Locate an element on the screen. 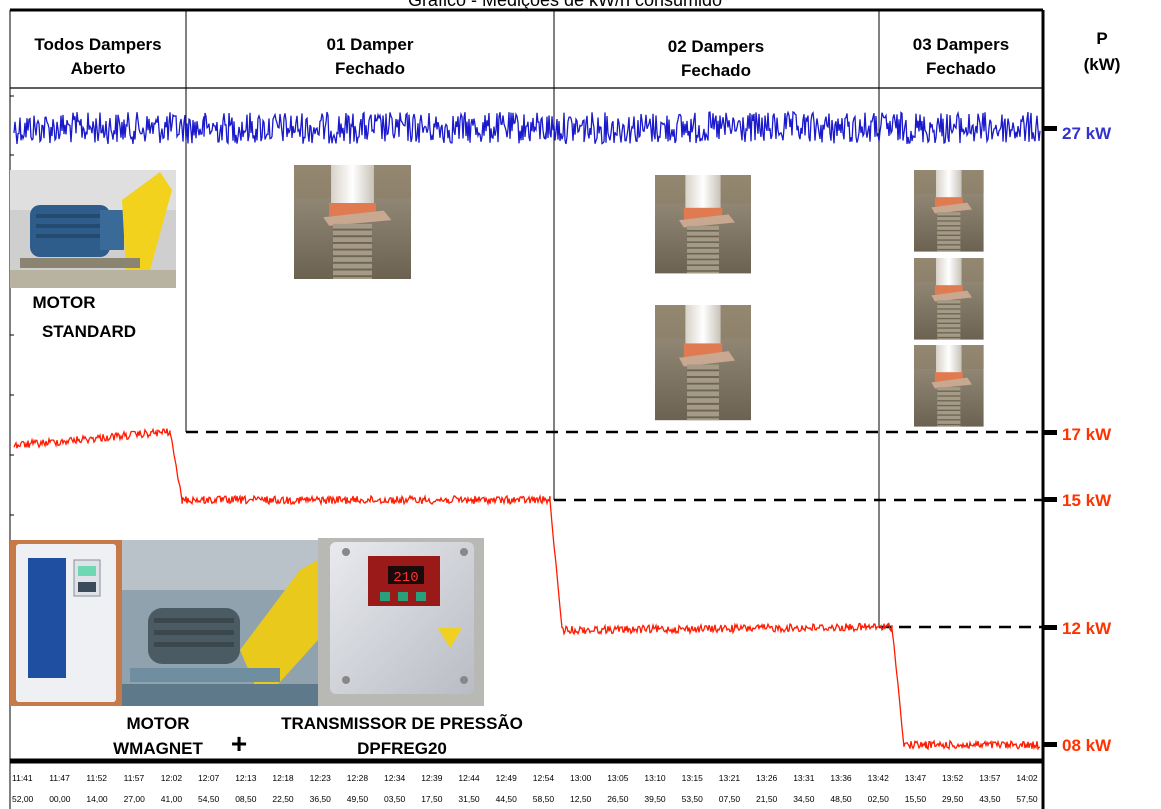 The height and width of the screenshot is (809, 1161). x-tick-sub: 52,00 is located at coordinates (23, 799).